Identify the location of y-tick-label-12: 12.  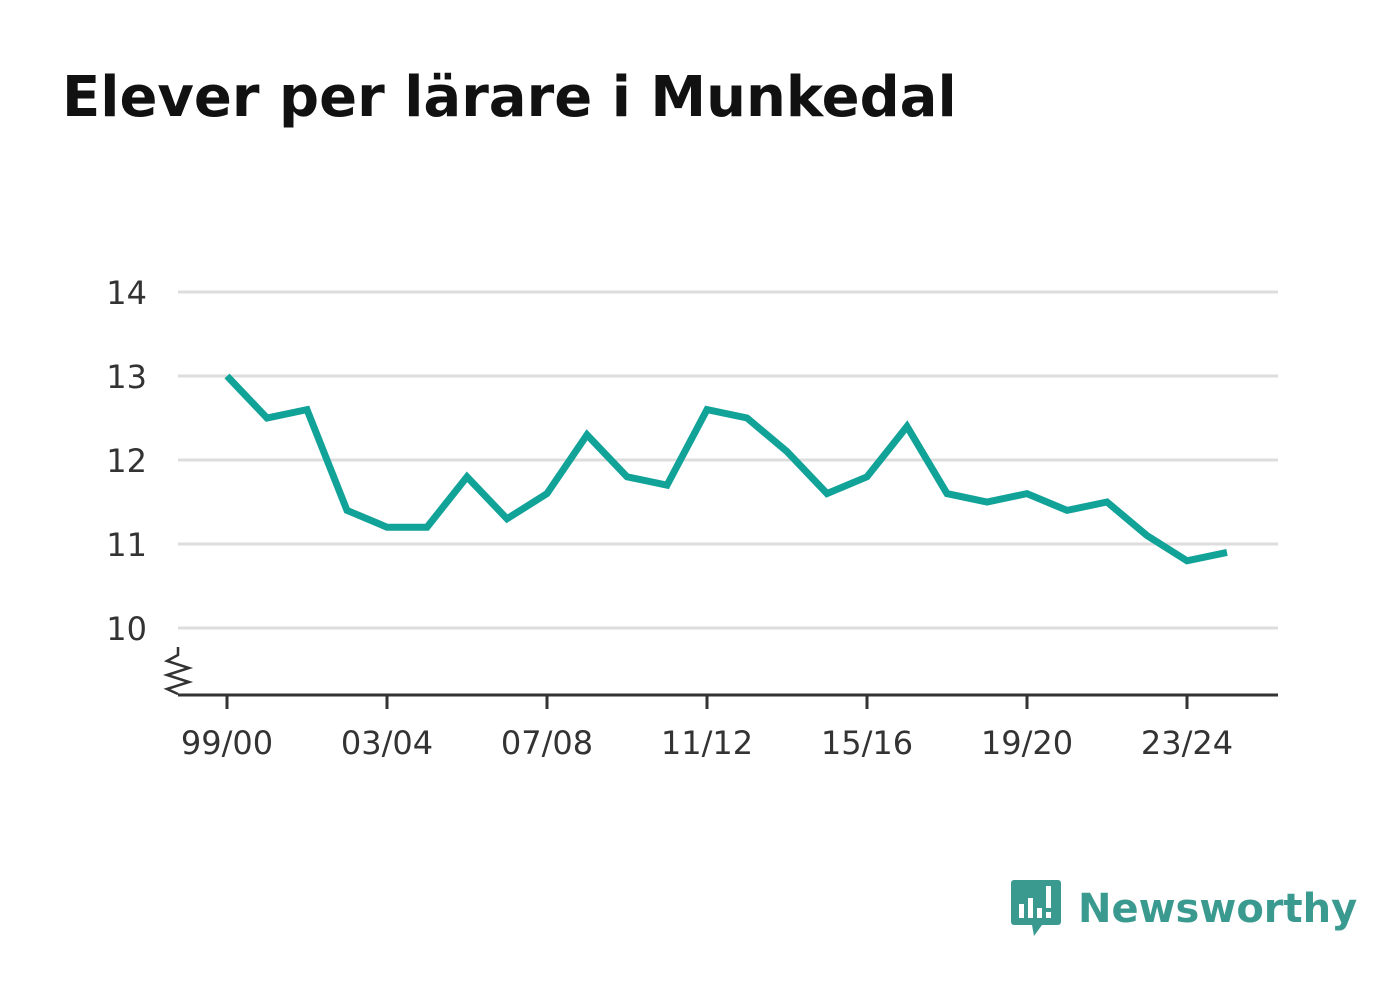
(126, 461).